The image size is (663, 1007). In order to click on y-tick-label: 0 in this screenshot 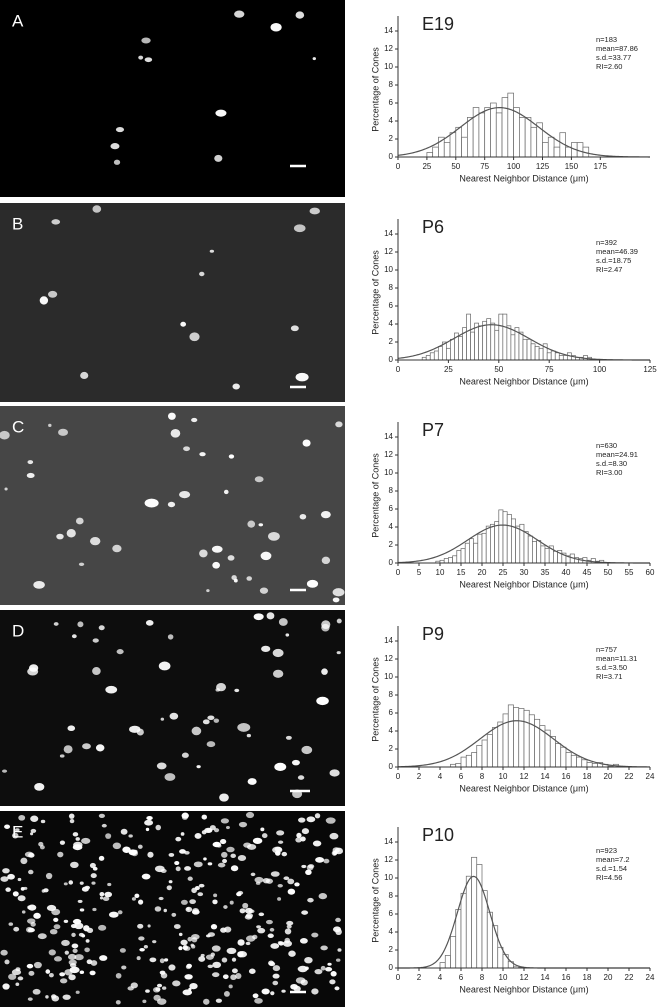, I will do `click(391, 766)`.